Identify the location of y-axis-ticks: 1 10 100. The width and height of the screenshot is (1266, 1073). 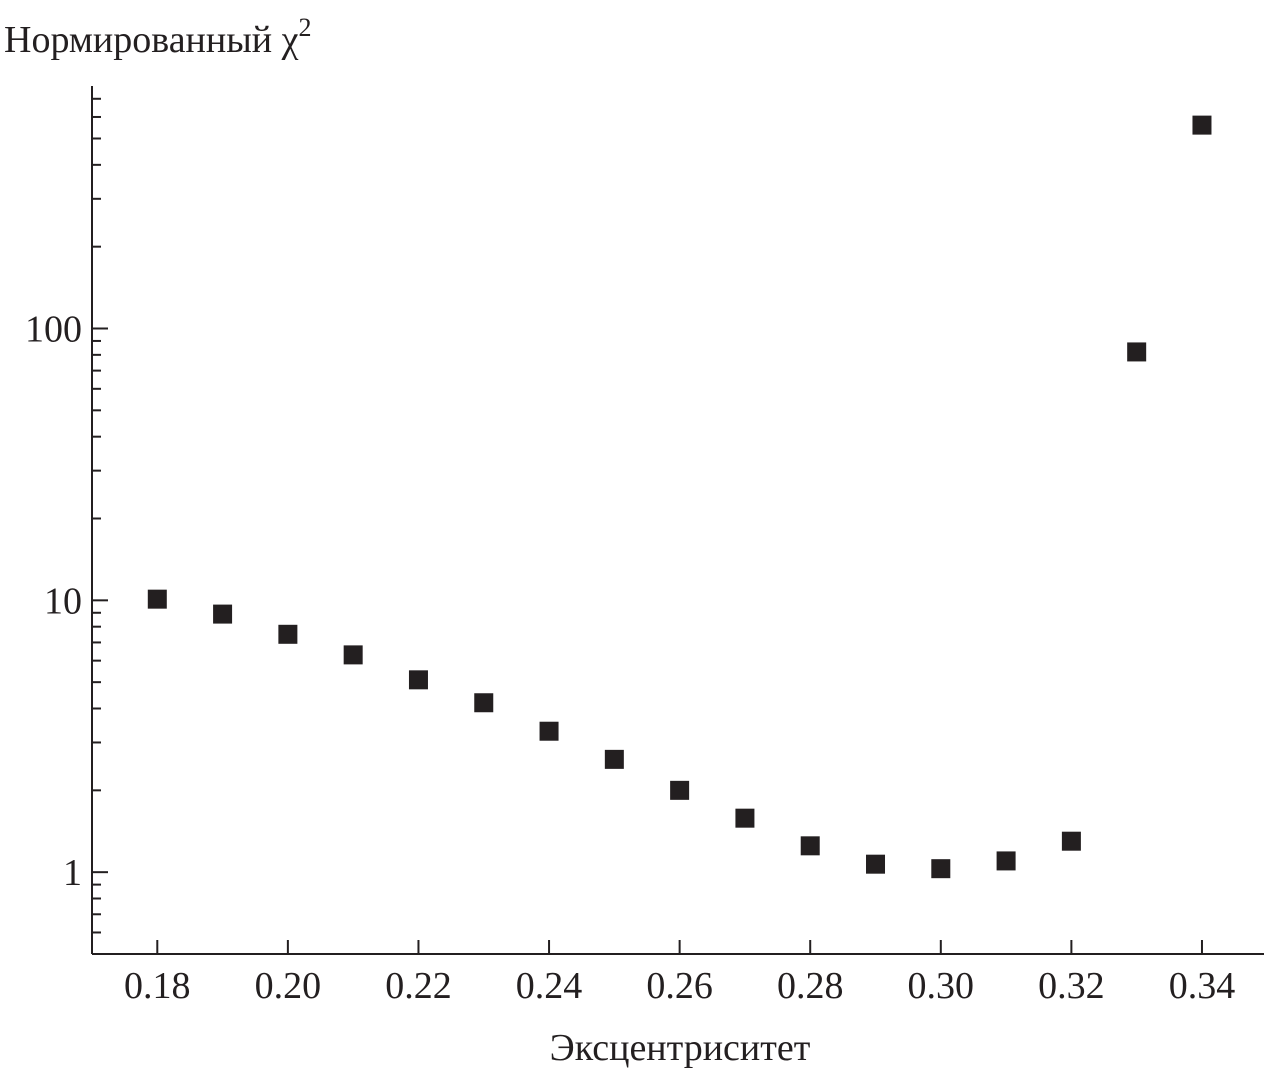
(66, 526).